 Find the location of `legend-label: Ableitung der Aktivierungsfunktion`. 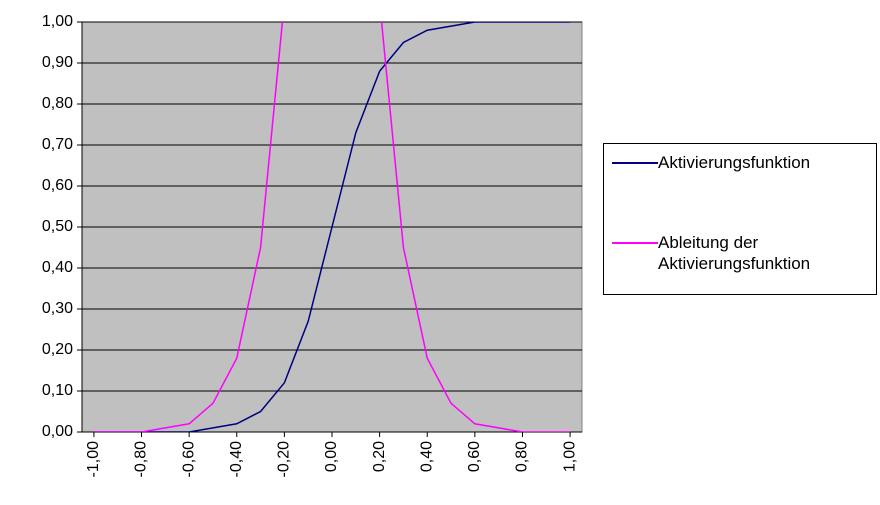

legend-label: Ableitung der Aktivierungsfunktion is located at coordinates (734, 253).